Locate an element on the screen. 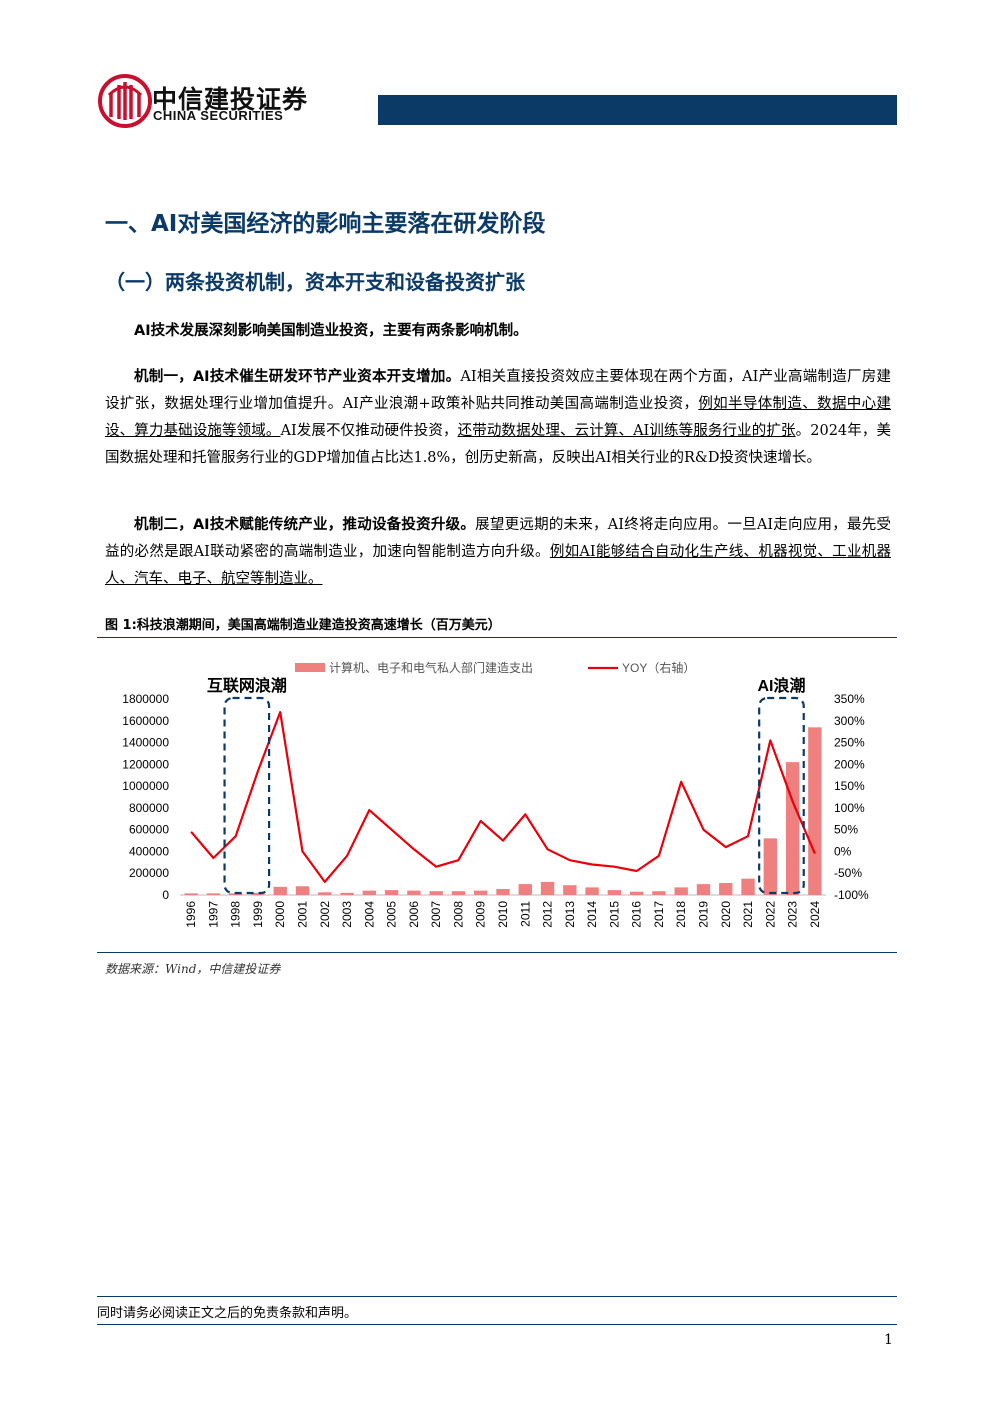 This screenshot has width=993, height=1404. text-run: AI技术发展深刻影响美国制造业投资，主要有两条影响机制。 is located at coordinates (331, 331).